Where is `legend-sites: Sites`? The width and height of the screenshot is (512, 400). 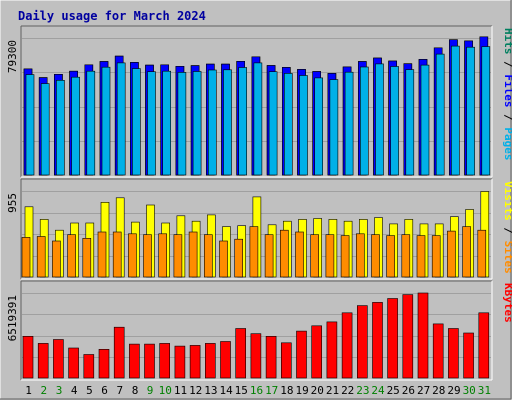
legend-sites: Sites is located at coordinates (507, 257).